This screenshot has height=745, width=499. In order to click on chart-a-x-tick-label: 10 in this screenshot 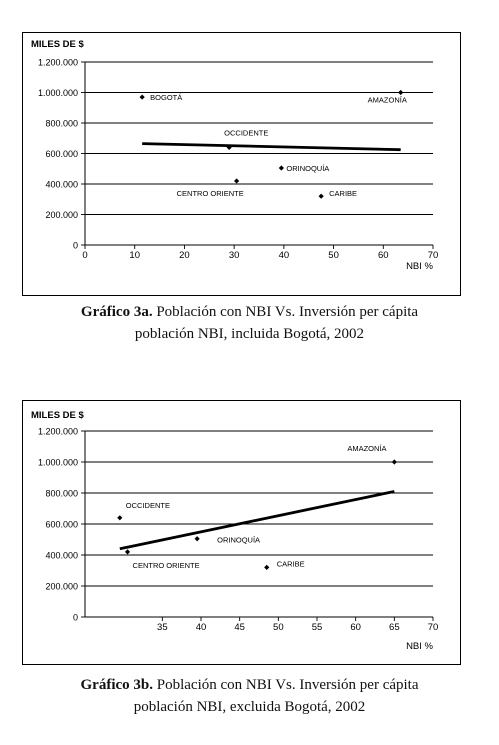, I will do `click(134, 255)`.